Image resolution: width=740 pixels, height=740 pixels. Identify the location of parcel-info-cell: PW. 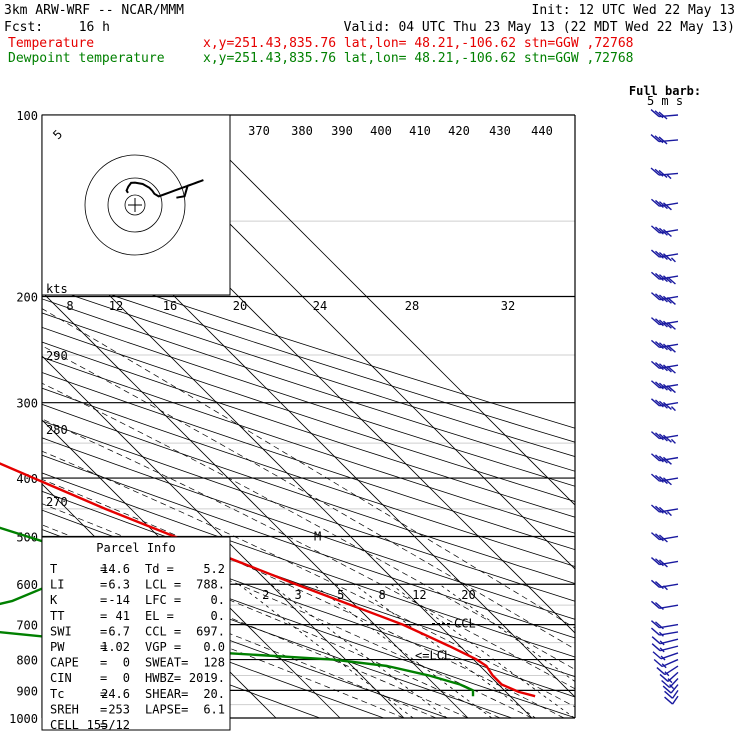
(57, 647).